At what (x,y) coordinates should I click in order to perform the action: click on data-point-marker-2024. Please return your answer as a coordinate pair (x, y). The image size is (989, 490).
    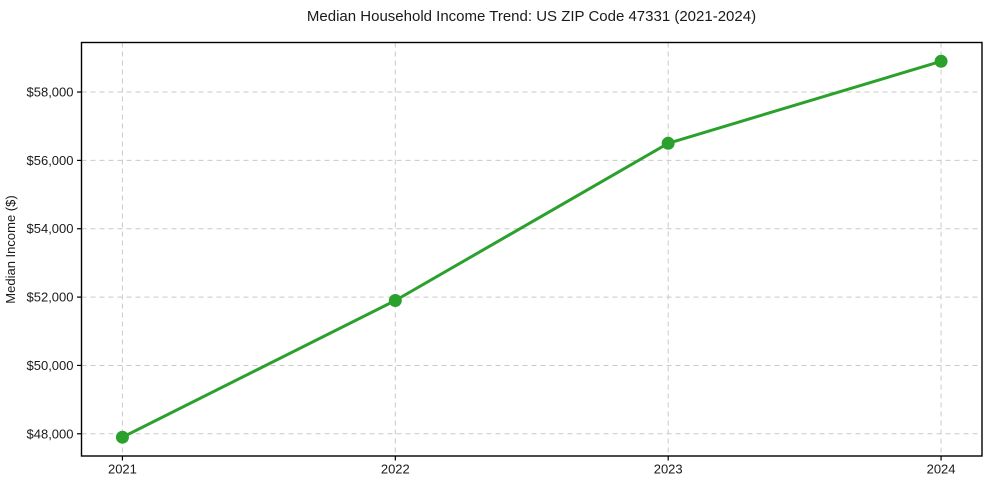
    Looking at the image, I should click on (941, 61).